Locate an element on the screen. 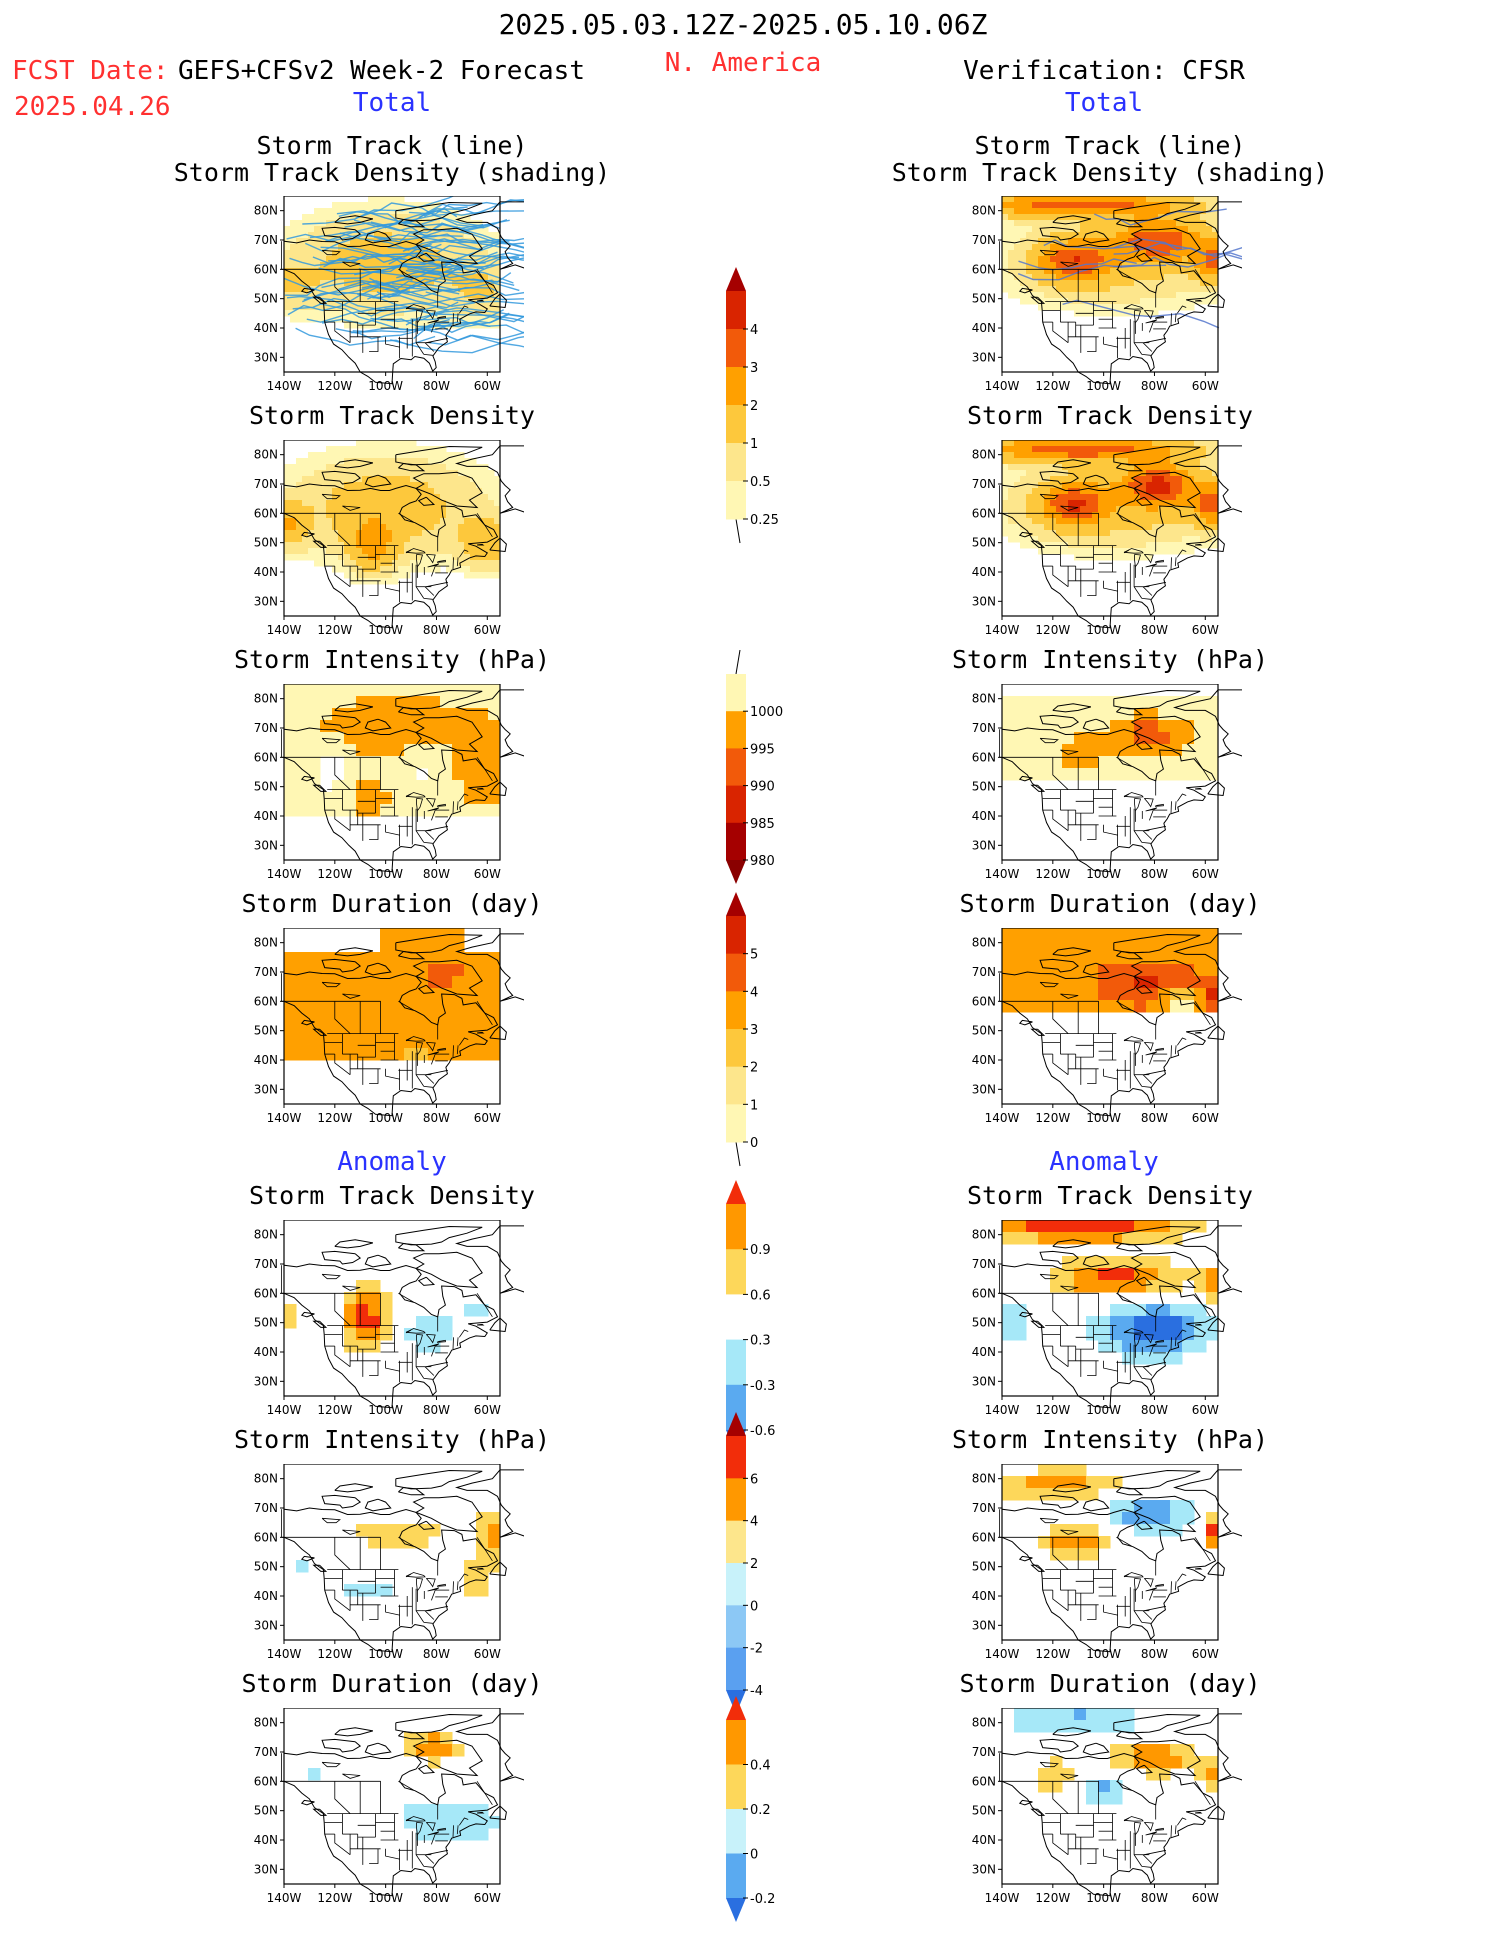 The height and width of the screenshot is (1934, 1487). colorbar-label: 0.6 is located at coordinates (760, 1295).